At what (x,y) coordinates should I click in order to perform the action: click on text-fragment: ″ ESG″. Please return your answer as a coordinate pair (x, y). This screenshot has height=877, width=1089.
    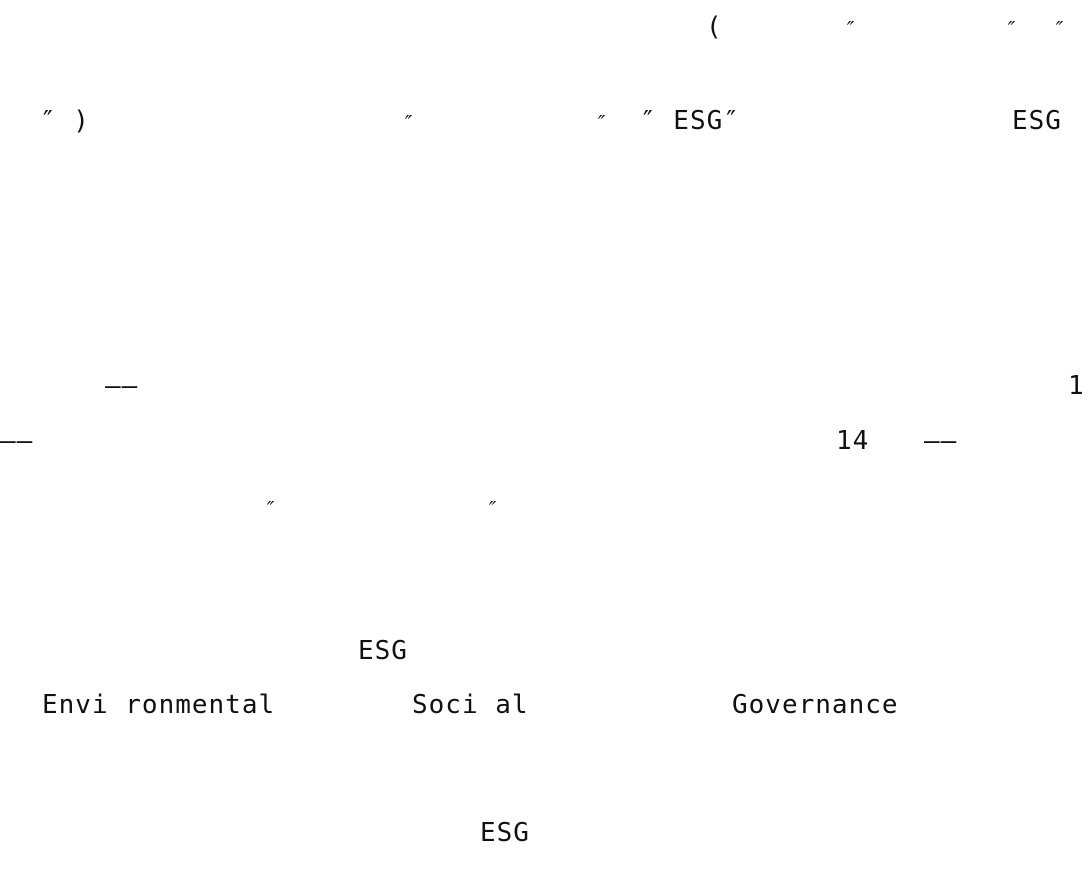
    Looking at the image, I should click on (690, 121).